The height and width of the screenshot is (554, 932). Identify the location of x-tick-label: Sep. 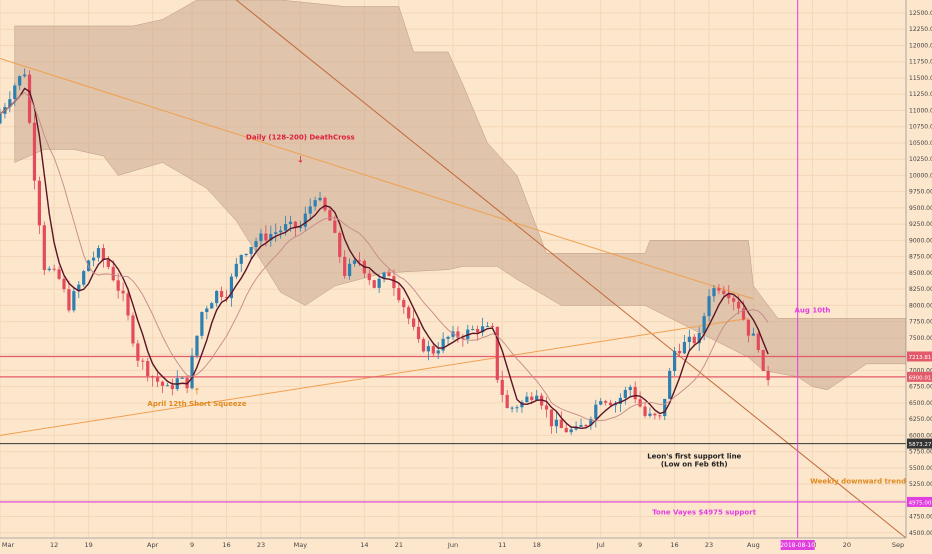
(898, 545).